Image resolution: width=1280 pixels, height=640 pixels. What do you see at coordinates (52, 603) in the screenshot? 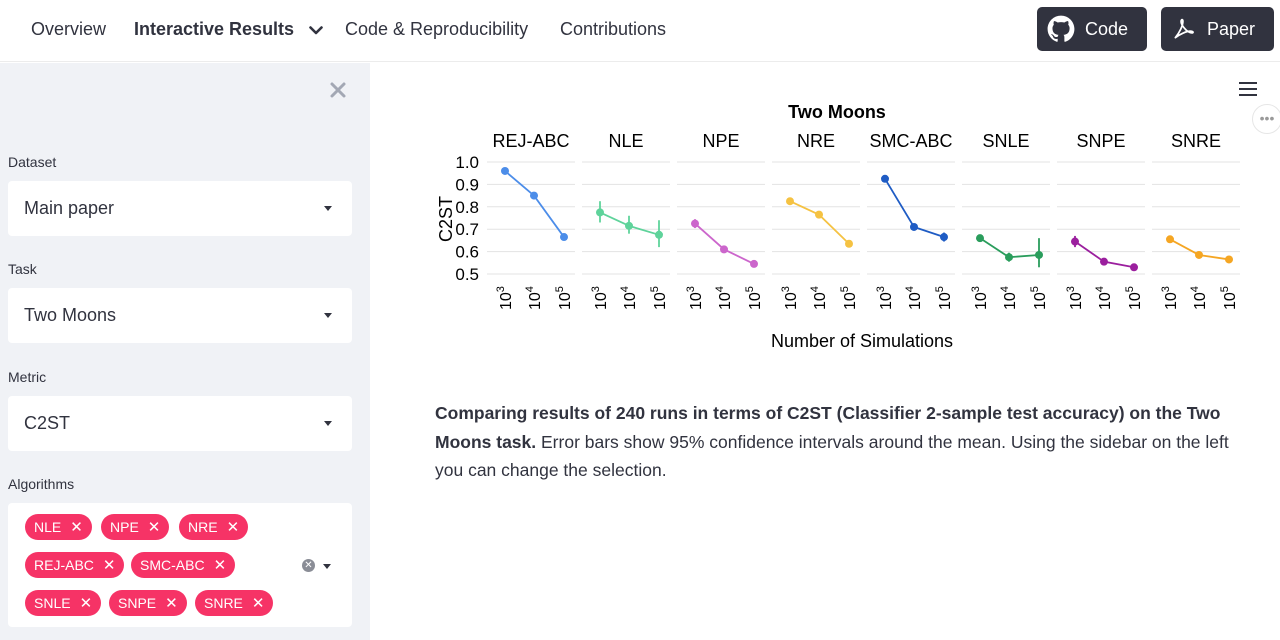
I see `tag-label: SNLE` at bounding box center [52, 603].